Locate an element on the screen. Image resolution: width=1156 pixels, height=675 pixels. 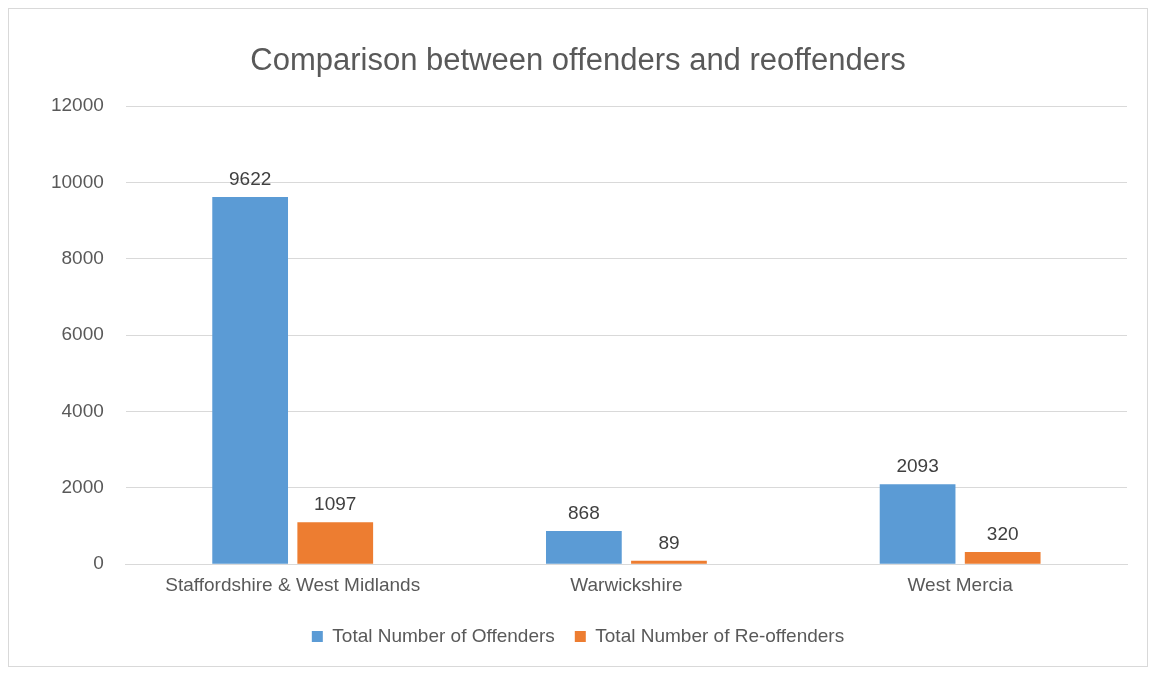
x-tick-label: West Mercia is located at coordinates (960, 584).